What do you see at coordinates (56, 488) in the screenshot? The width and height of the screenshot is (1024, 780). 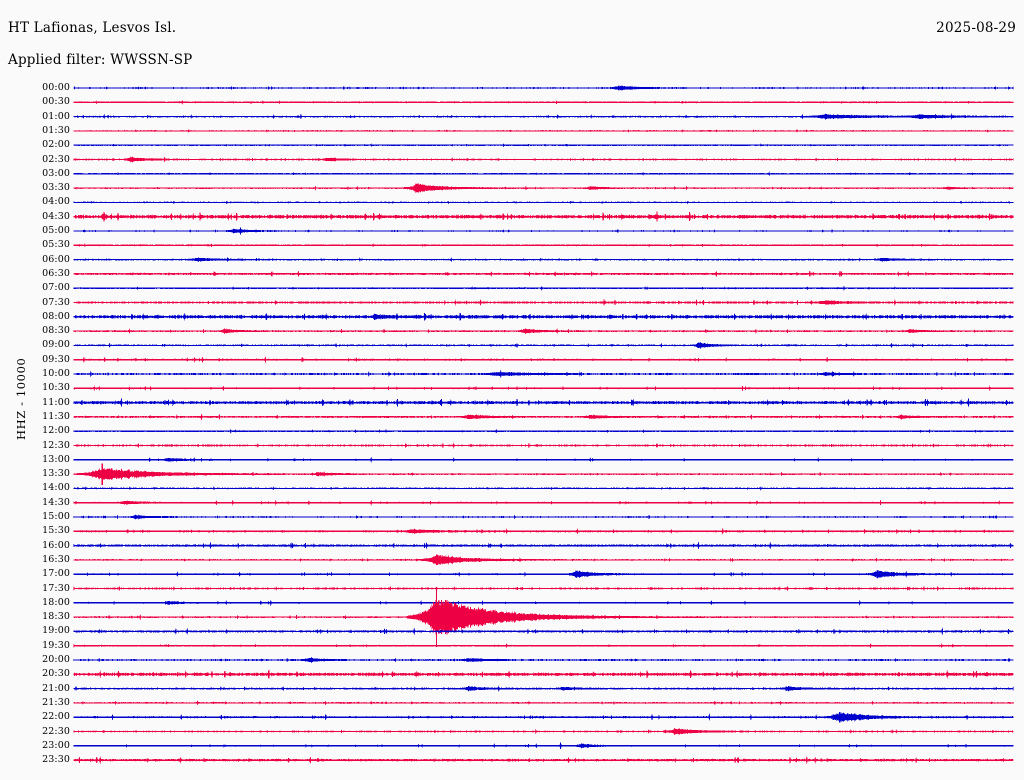 I see `time-tick-1400: 14:00` at bounding box center [56, 488].